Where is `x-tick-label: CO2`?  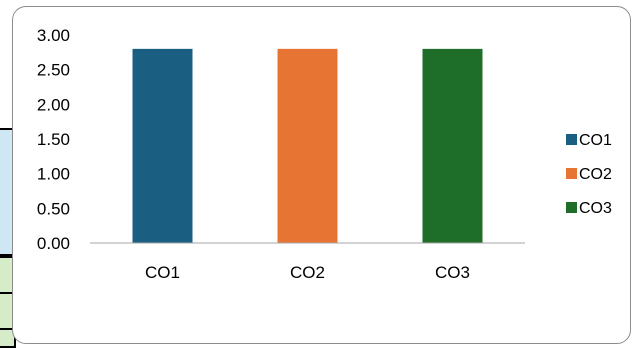 x-tick-label: CO2 is located at coordinates (307, 272).